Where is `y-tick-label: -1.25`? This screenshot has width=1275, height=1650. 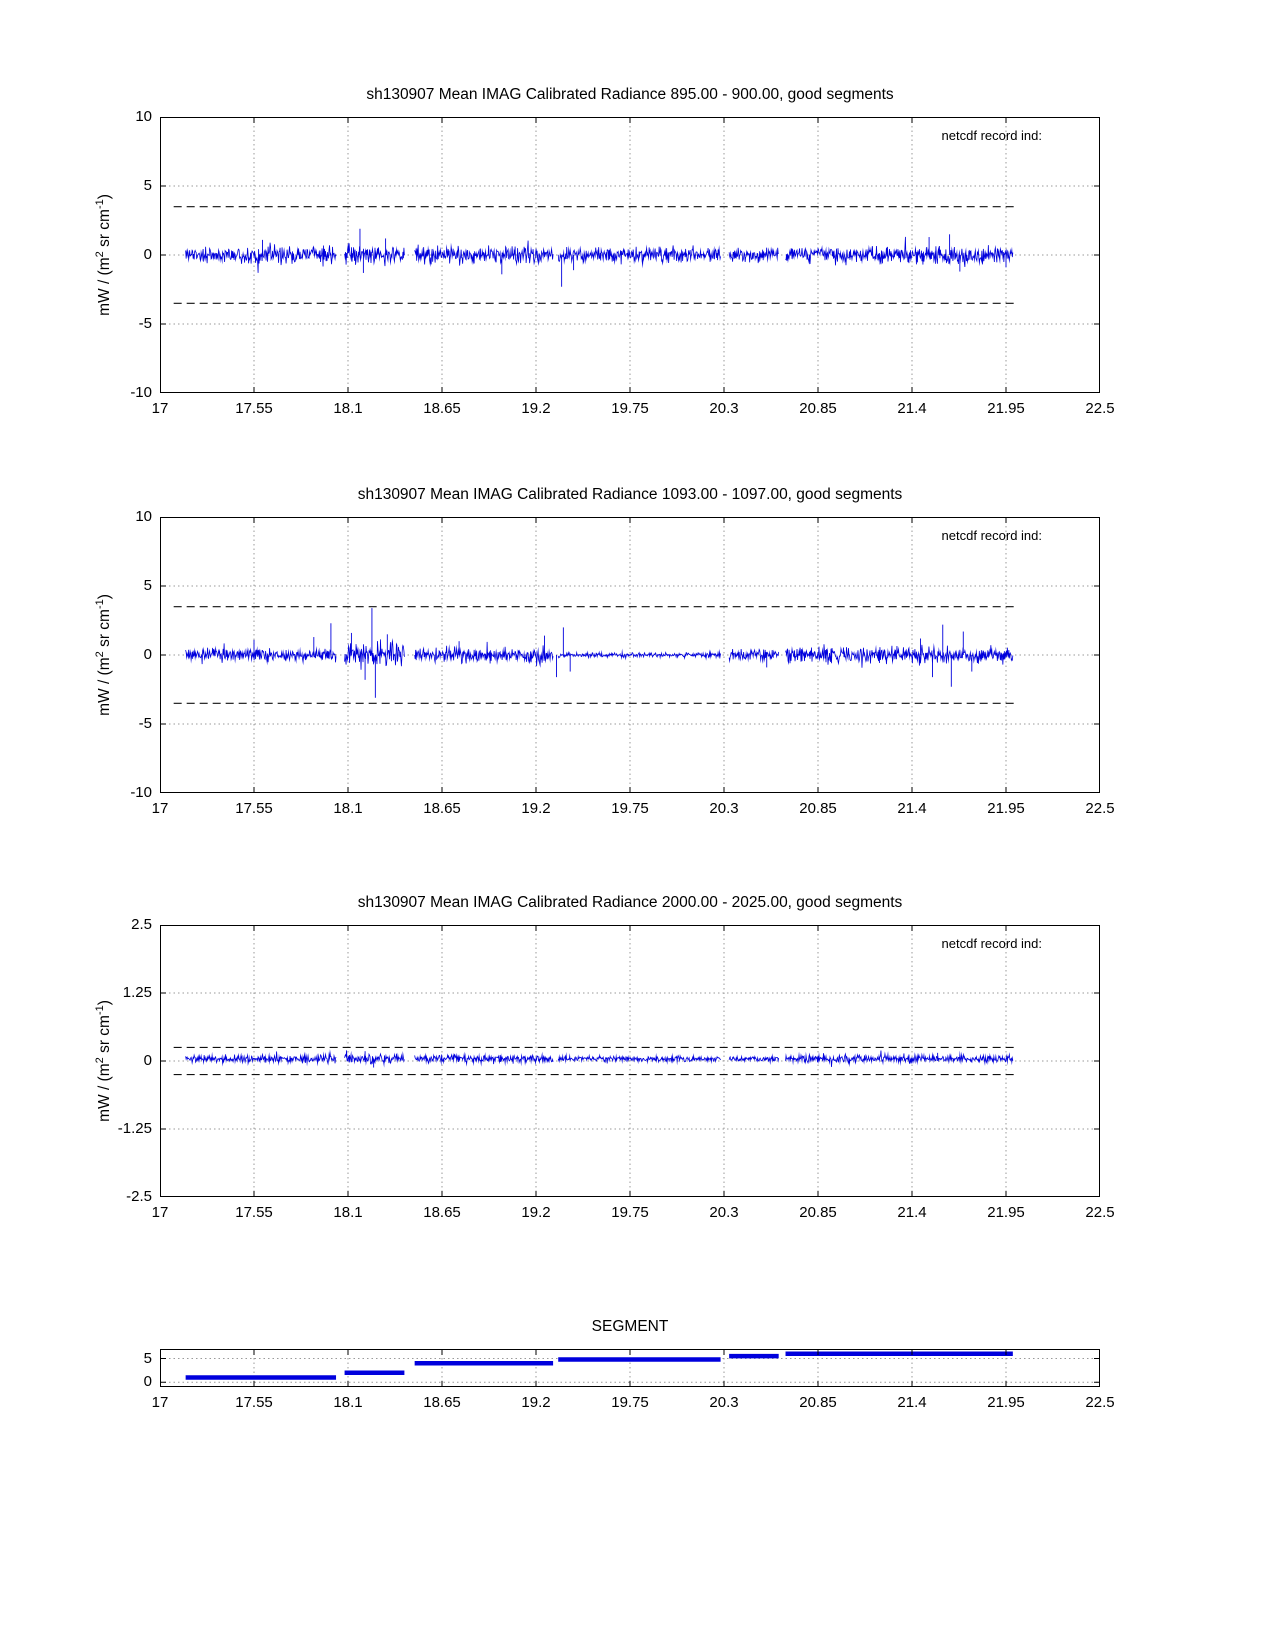
y-tick-label: -1.25 is located at coordinates (134, 1128).